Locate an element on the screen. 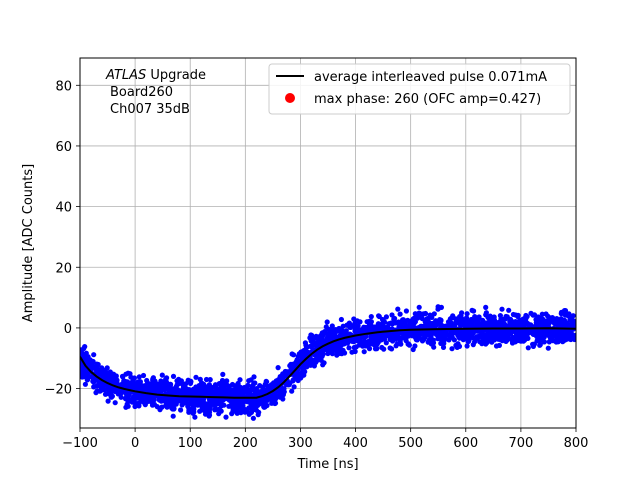 The height and width of the screenshot is (480, 640). annotation: ATLAS Upgrade Board260 Ch007 35dB is located at coordinates (155, 92).